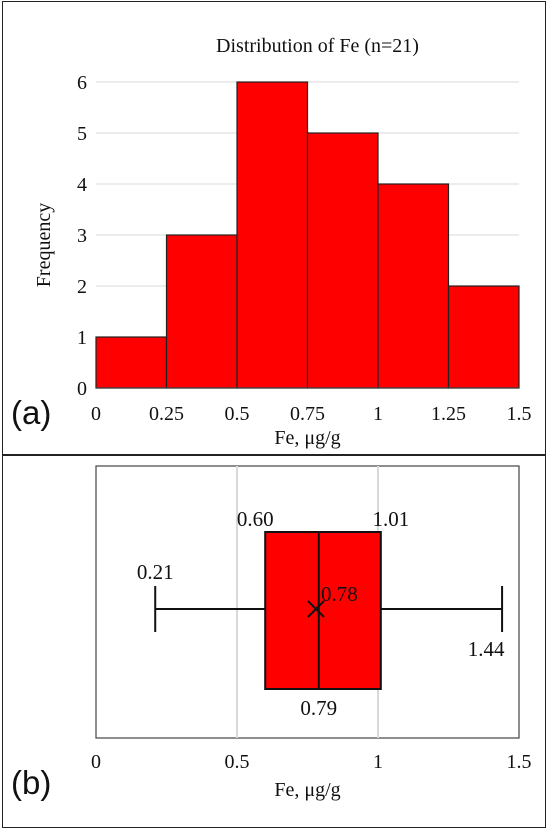 The image size is (550, 831). I want to click on boxplot-x-tick-label: 0.5, so click(237, 762).